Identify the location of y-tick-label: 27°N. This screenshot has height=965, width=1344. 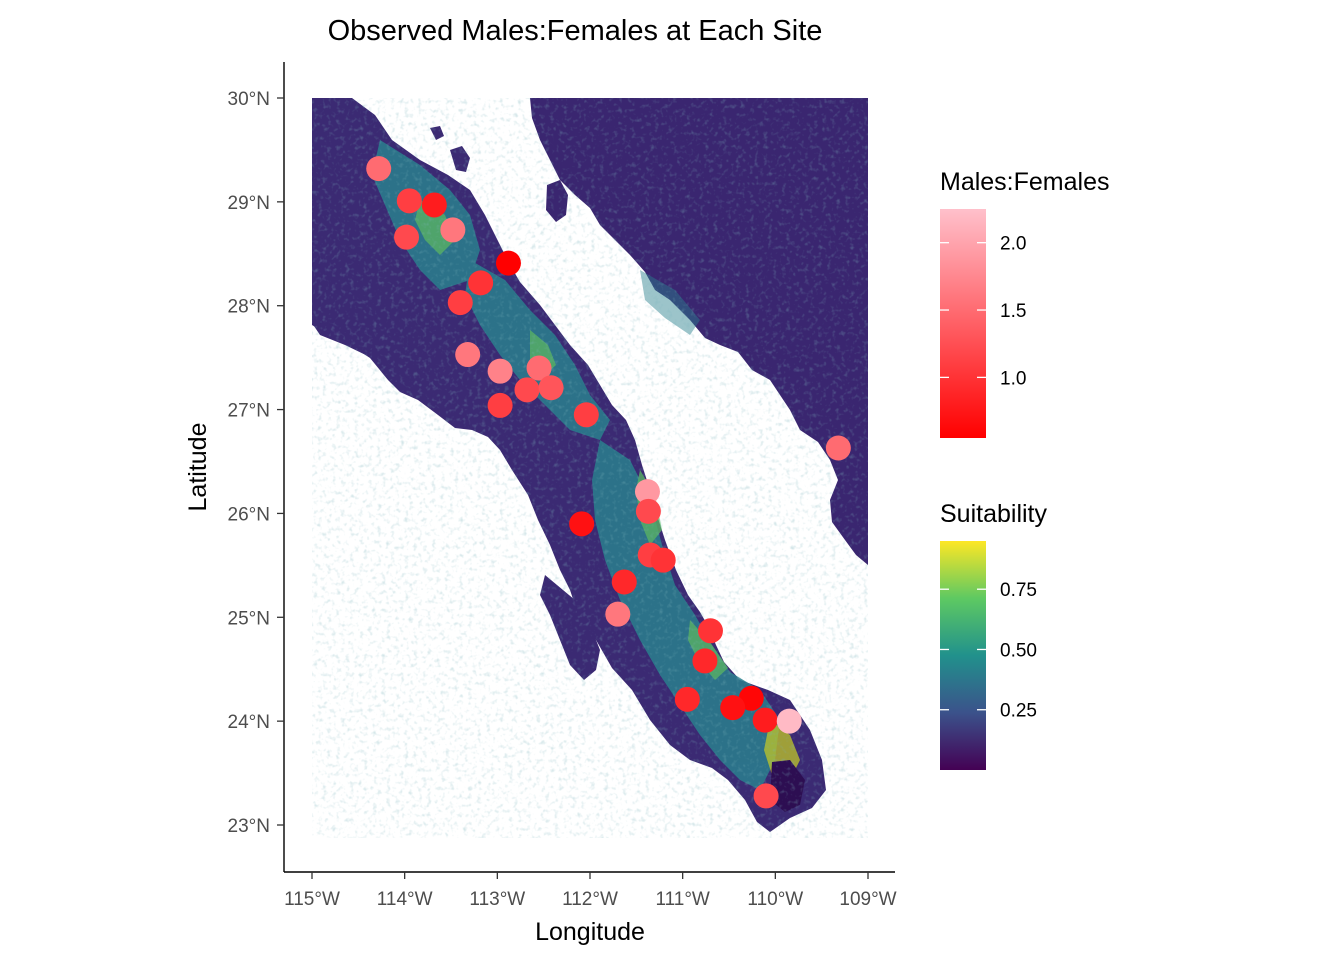
(249, 411).